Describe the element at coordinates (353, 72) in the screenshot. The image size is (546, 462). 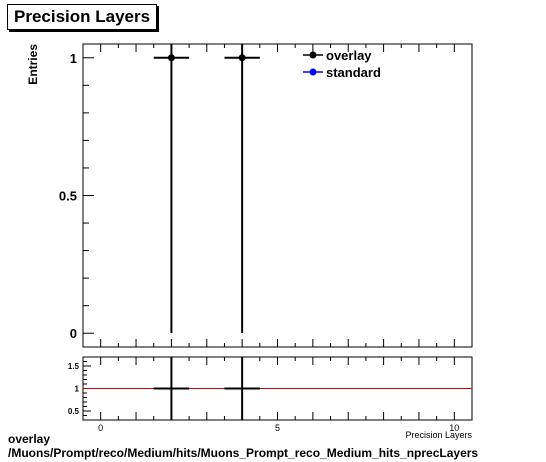
I see `legend-entry-standard: standard` at that location.